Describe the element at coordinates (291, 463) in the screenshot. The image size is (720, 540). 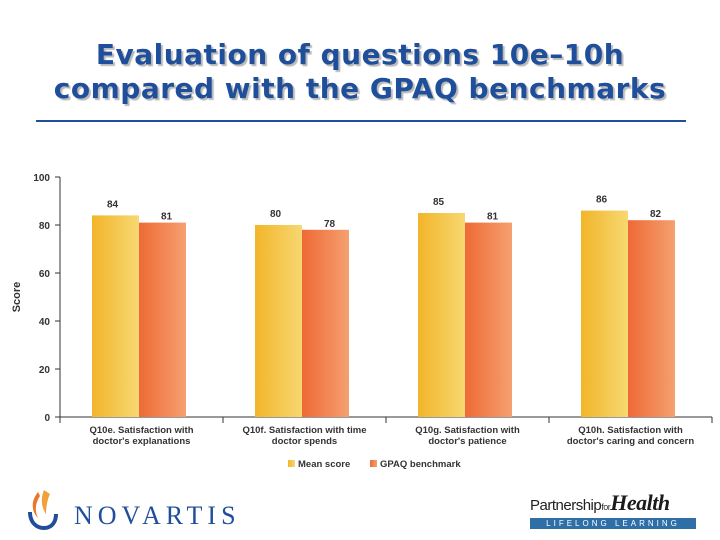
I see `legend-mean-swatch` at that location.